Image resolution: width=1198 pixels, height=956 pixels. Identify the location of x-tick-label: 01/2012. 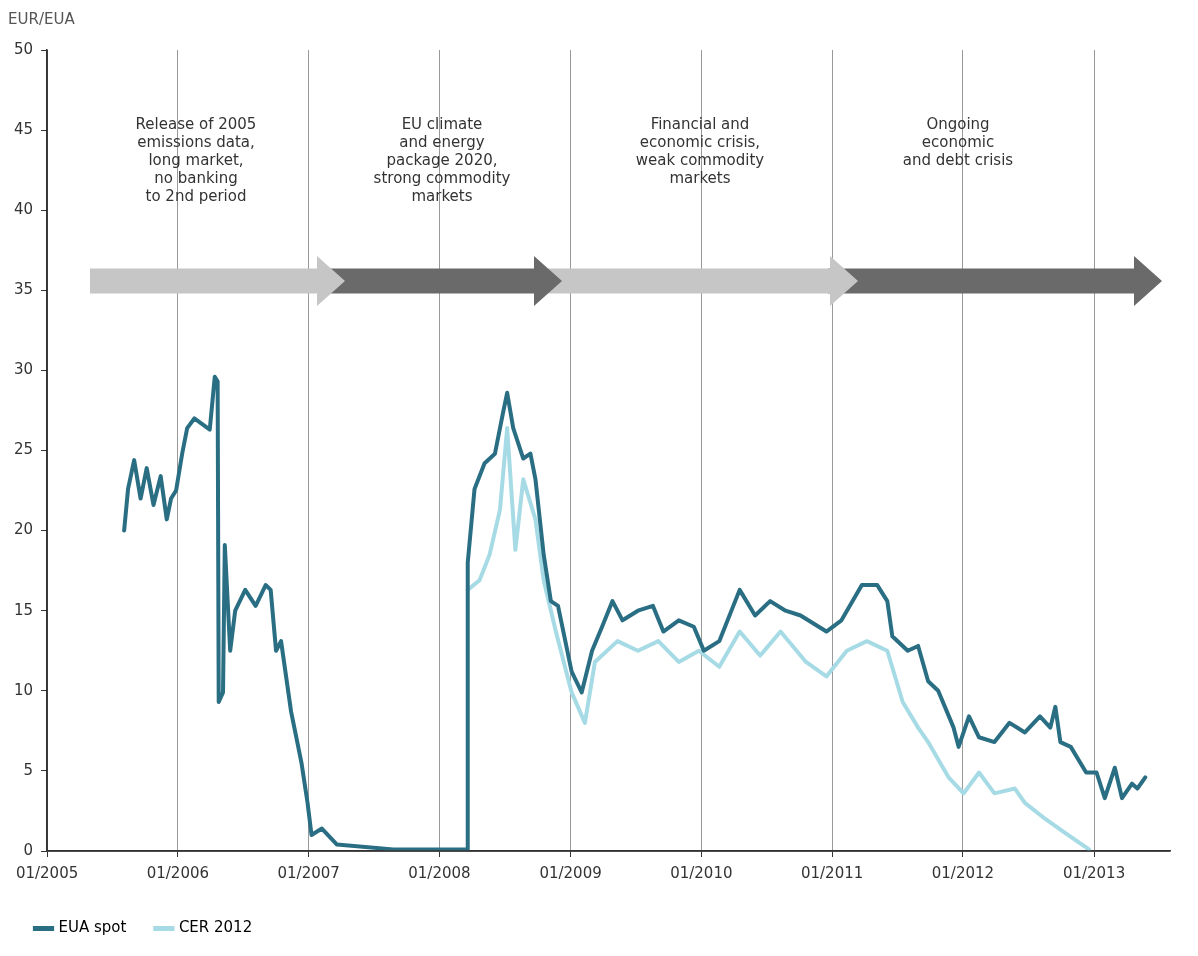
(963, 872).